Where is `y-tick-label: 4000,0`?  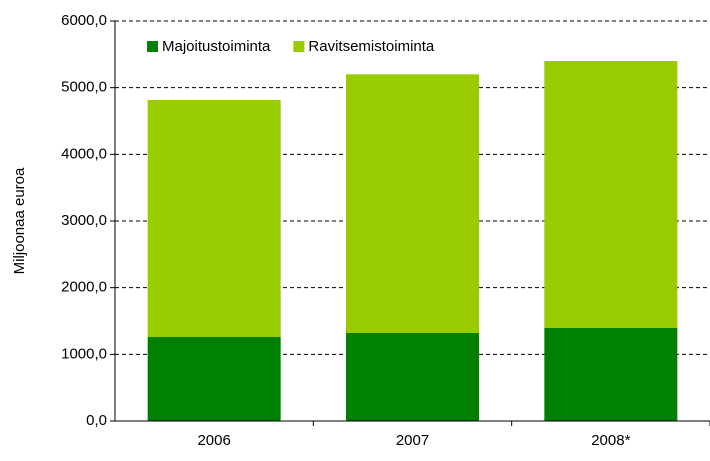 y-tick-label: 4000,0 is located at coordinates (84, 153).